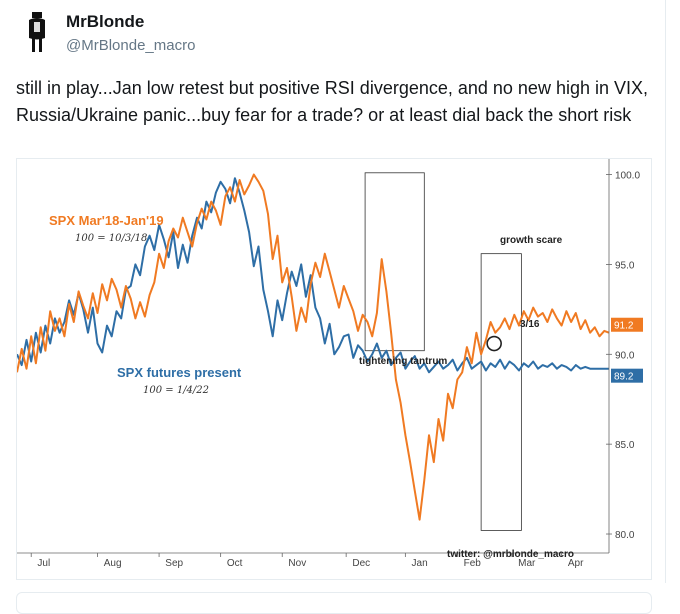  What do you see at coordinates (297, 563) in the screenshot?
I see `x-tick-label: Nov` at bounding box center [297, 563].